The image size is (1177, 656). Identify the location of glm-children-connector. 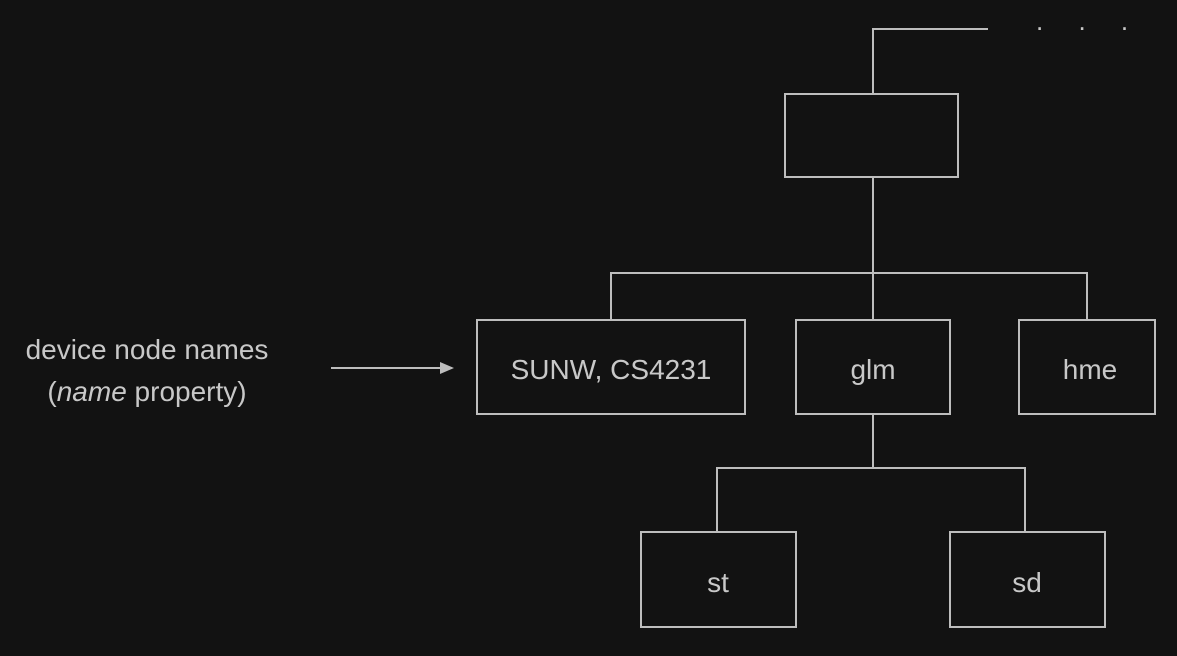
(871, 473).